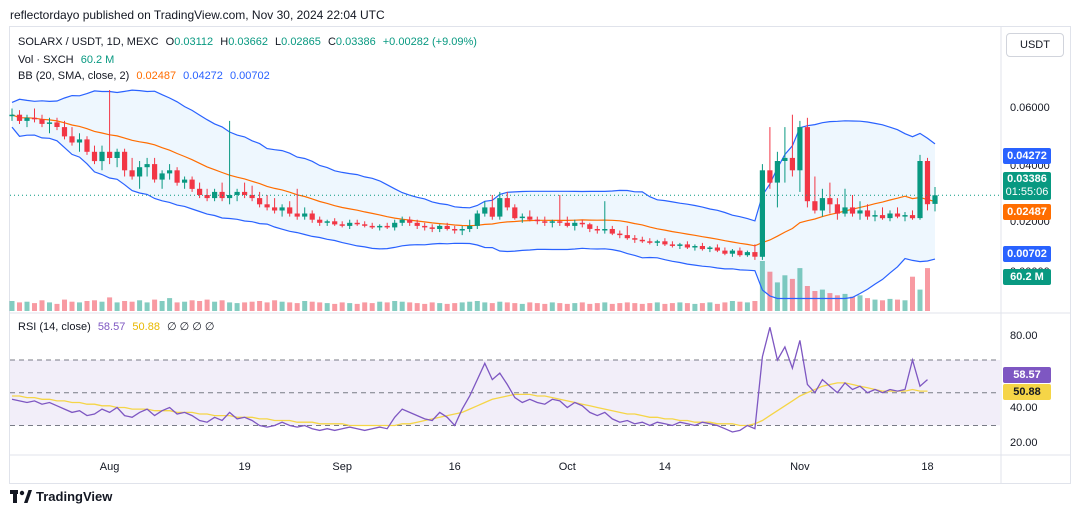 This screenshot has width=1080, height=515. Describe the element at coordinates (567, 467) in the screenshot. I see `time-tick-label: Oct` at that location.